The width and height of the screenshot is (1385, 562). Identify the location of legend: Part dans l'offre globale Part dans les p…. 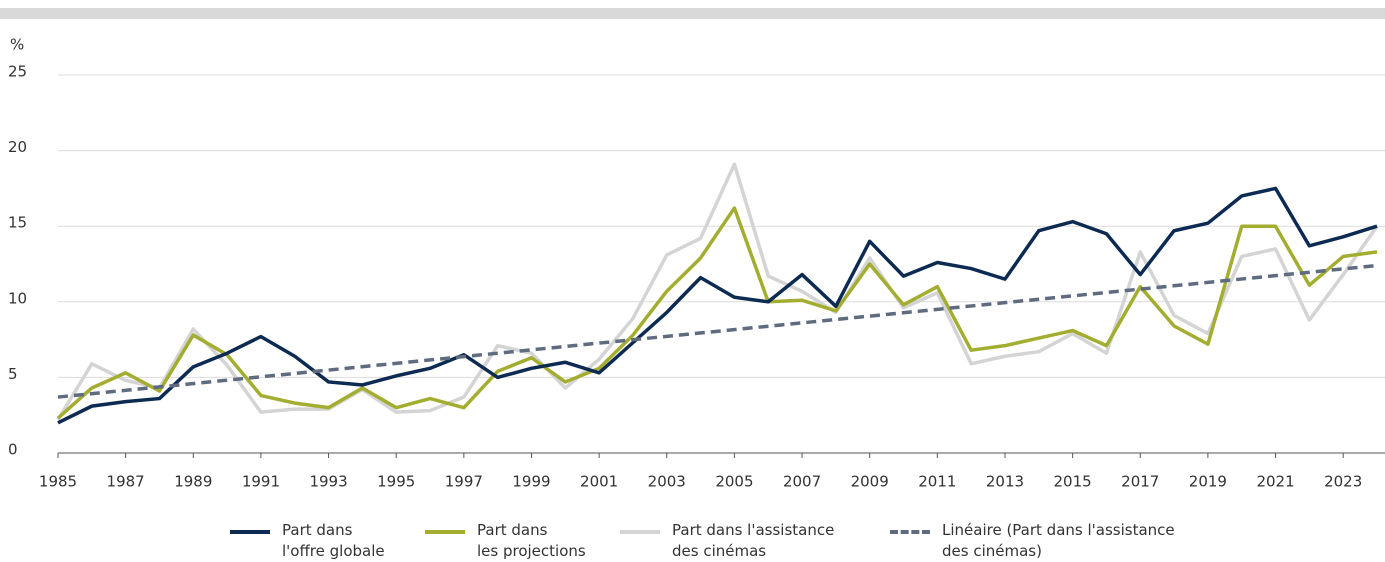
(692, 540).